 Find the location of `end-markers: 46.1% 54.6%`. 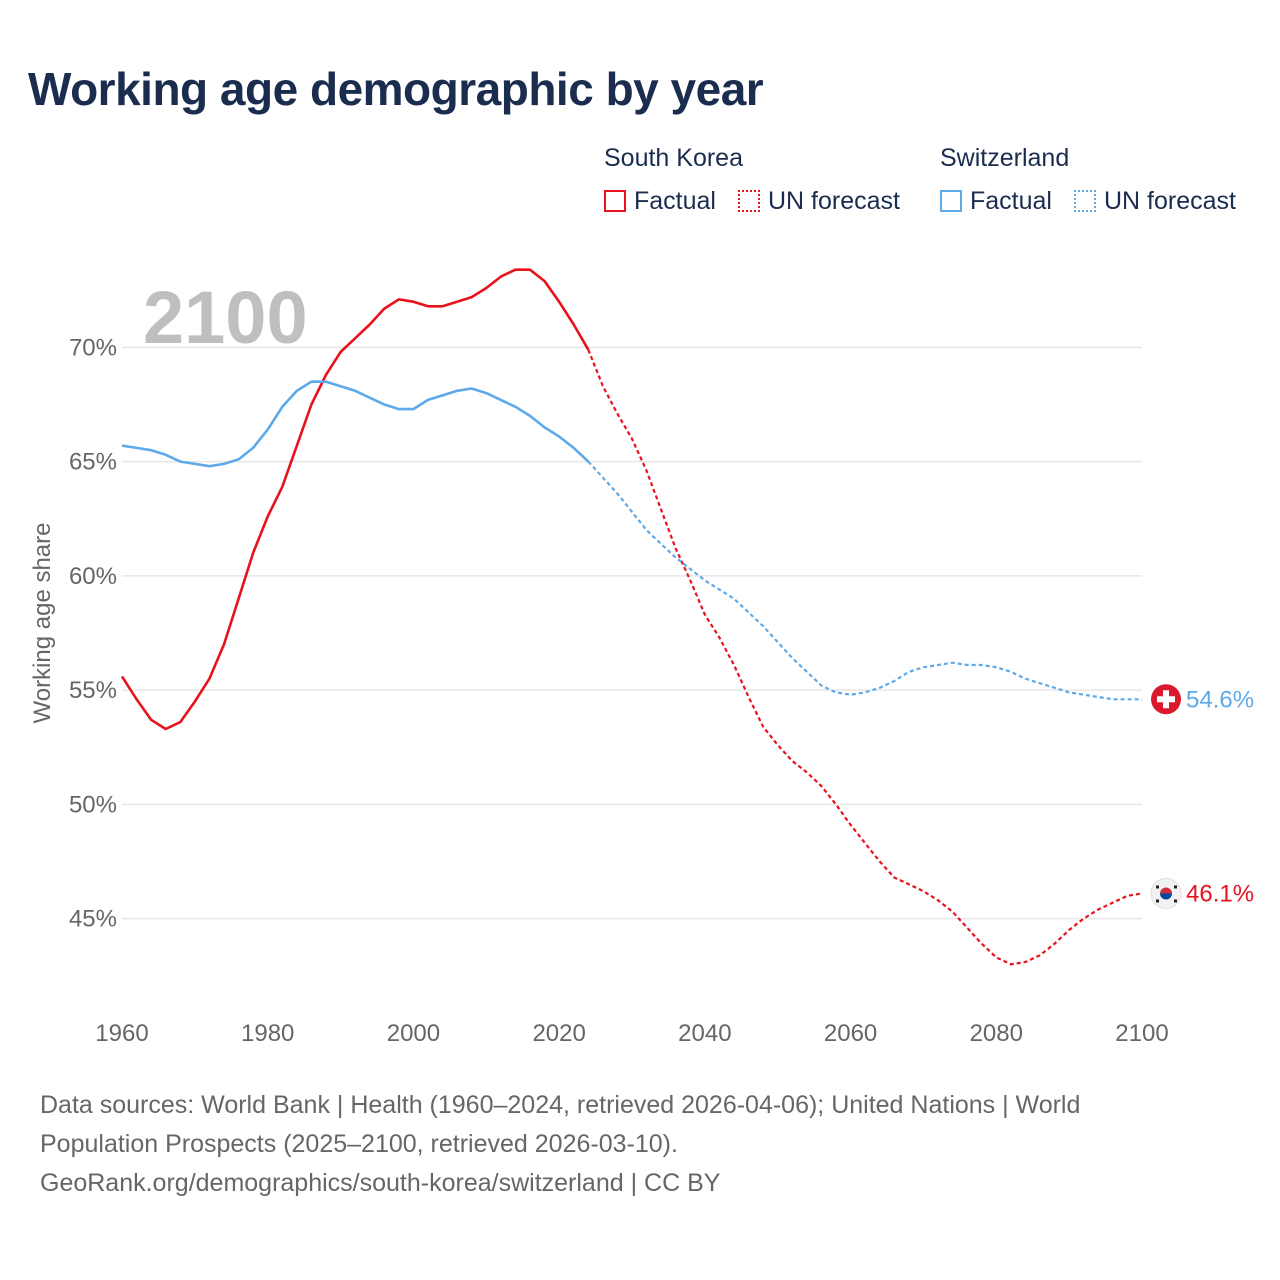

end-markers: 46.1% 54.6% is located at coordinates (1202, 796).